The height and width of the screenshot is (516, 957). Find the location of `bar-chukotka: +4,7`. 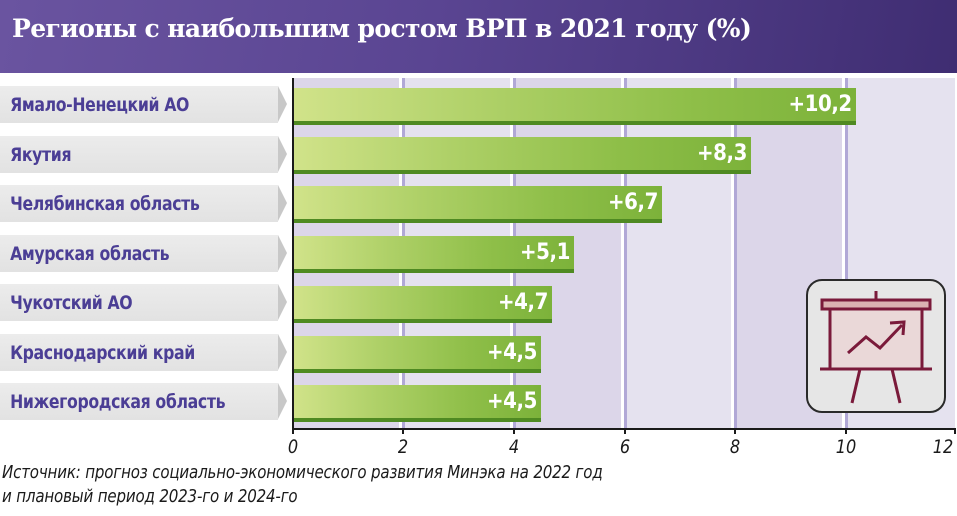

bar-chukotka: +4,7 is located at coordinates (422, 304).